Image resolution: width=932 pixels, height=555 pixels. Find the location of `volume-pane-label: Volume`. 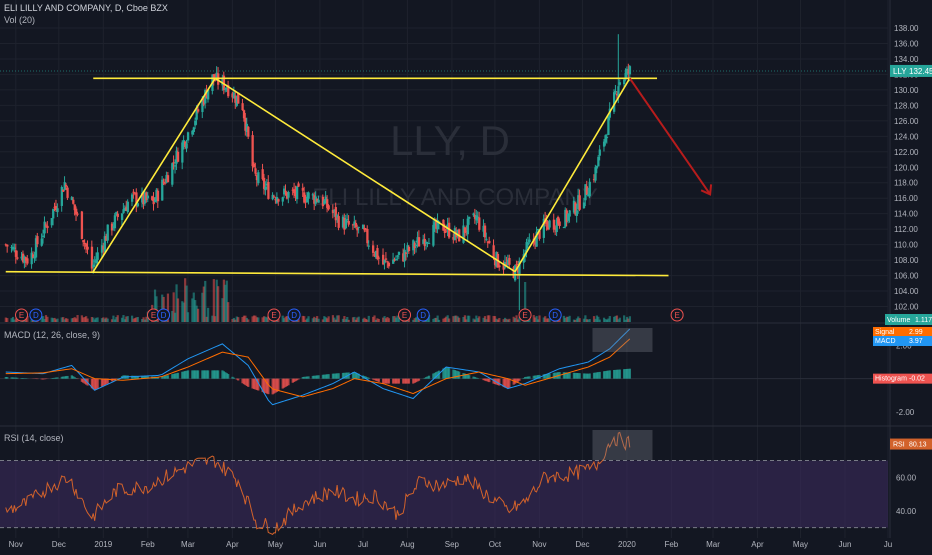

volume-pane-label: Volume is located at coordinates (898, 320).